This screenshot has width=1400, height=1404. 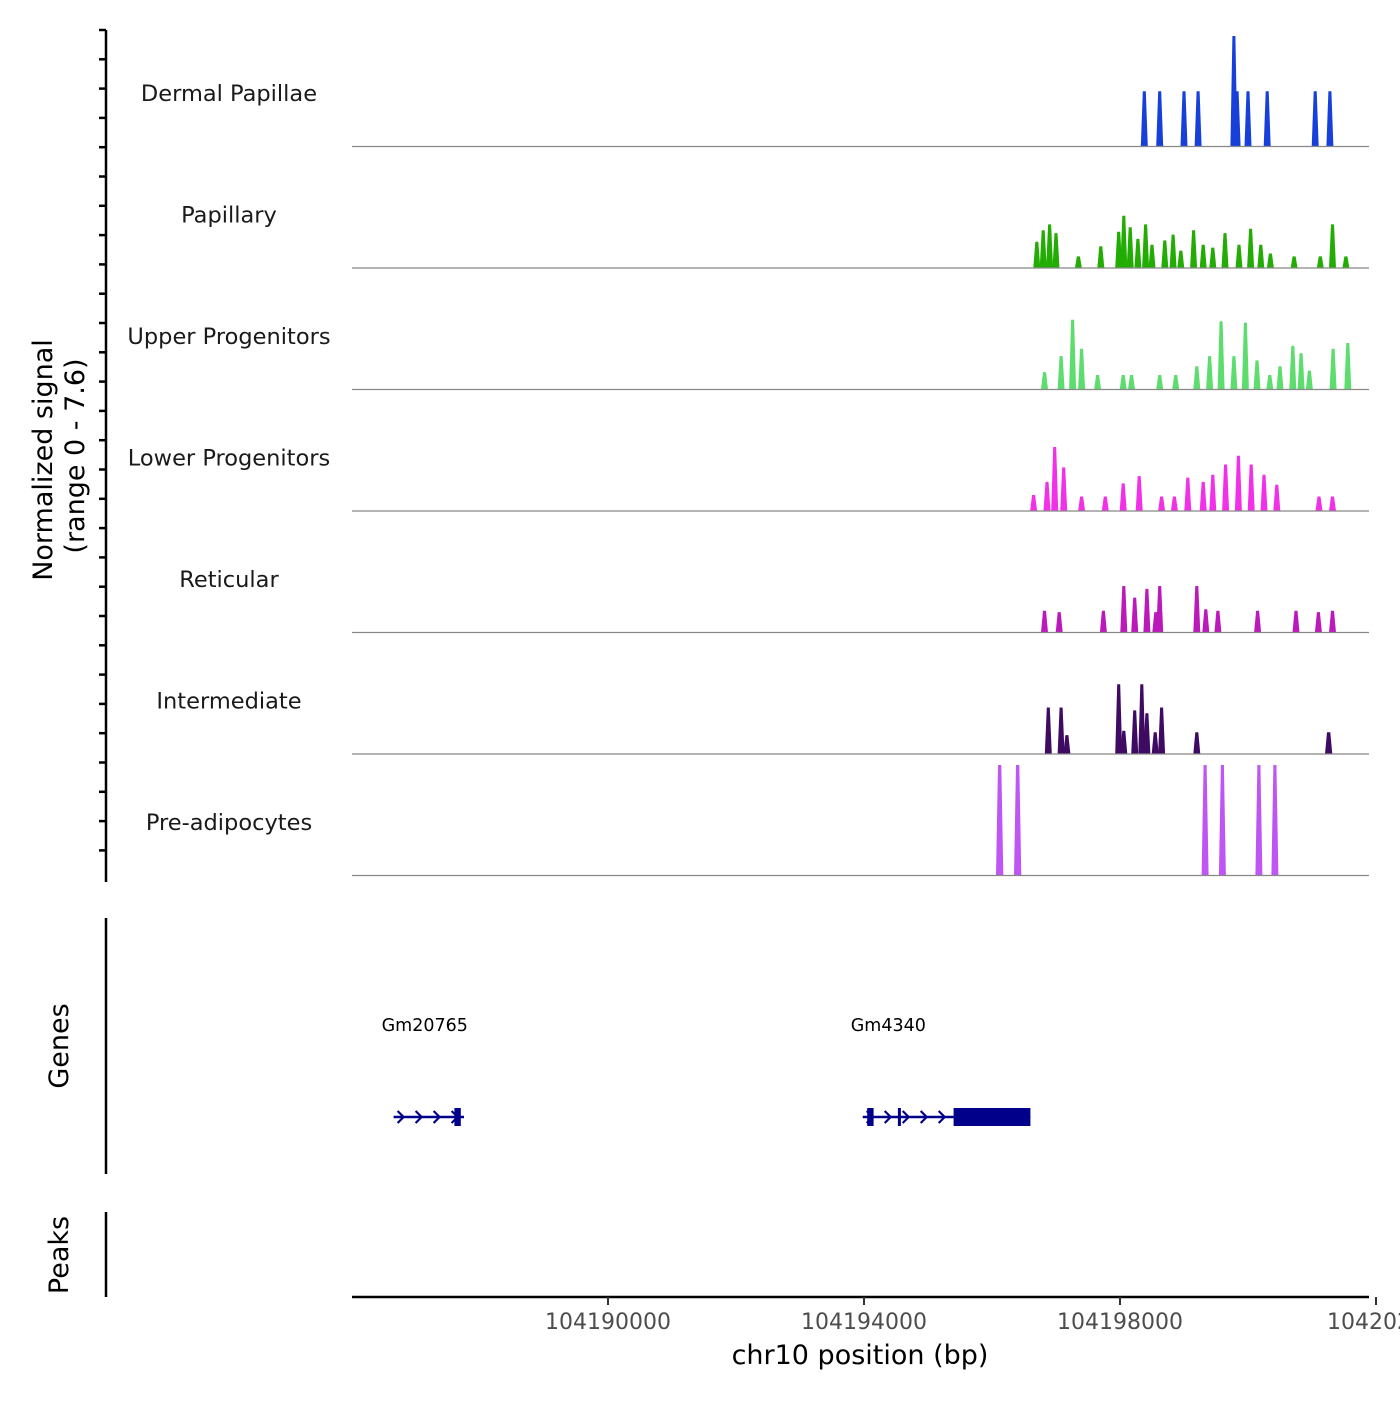 What do you see at coordinates (1120, 1322) in the screenshot?
I see `x-tick-label: 104198000` at bounding box center [1120, 1322].